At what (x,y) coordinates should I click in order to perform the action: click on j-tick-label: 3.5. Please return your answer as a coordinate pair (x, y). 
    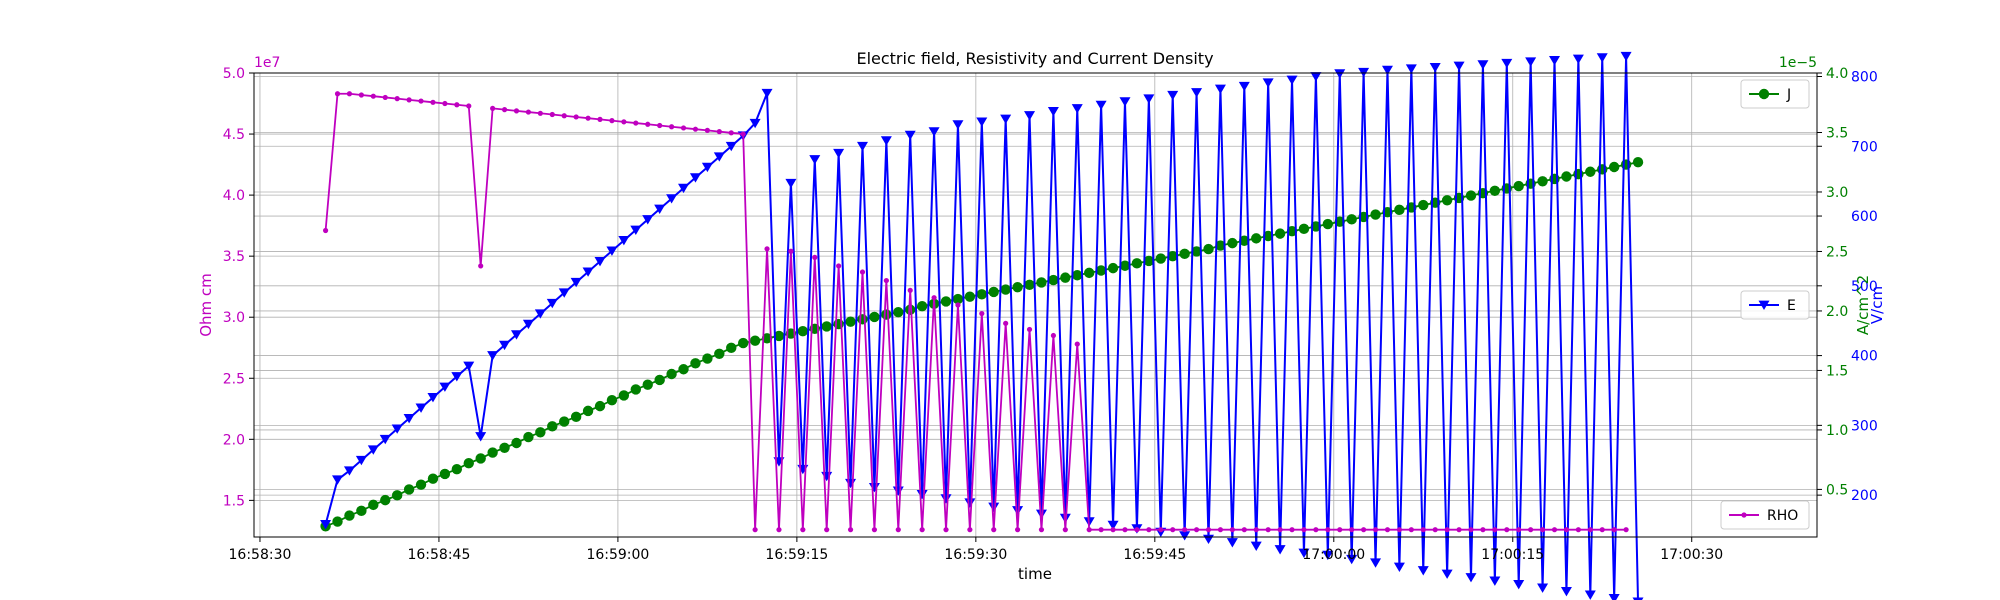
    Looking at the image, I should click on (1837, 133).